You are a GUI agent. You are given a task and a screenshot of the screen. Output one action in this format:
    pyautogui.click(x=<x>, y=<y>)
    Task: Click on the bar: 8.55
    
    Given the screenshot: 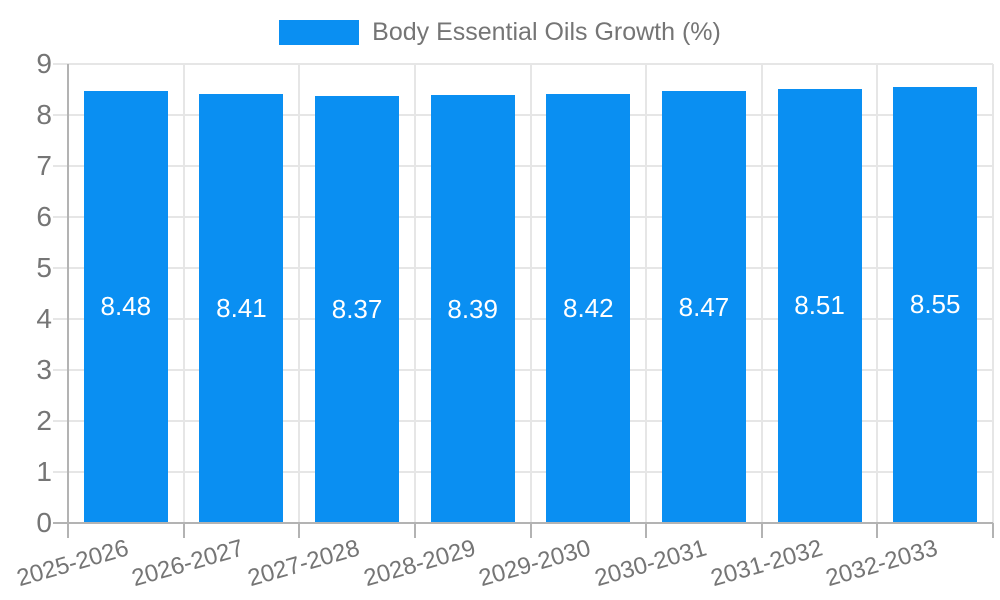 What is the action you would take?
    pyautogui.click(x=935, y=304)
    